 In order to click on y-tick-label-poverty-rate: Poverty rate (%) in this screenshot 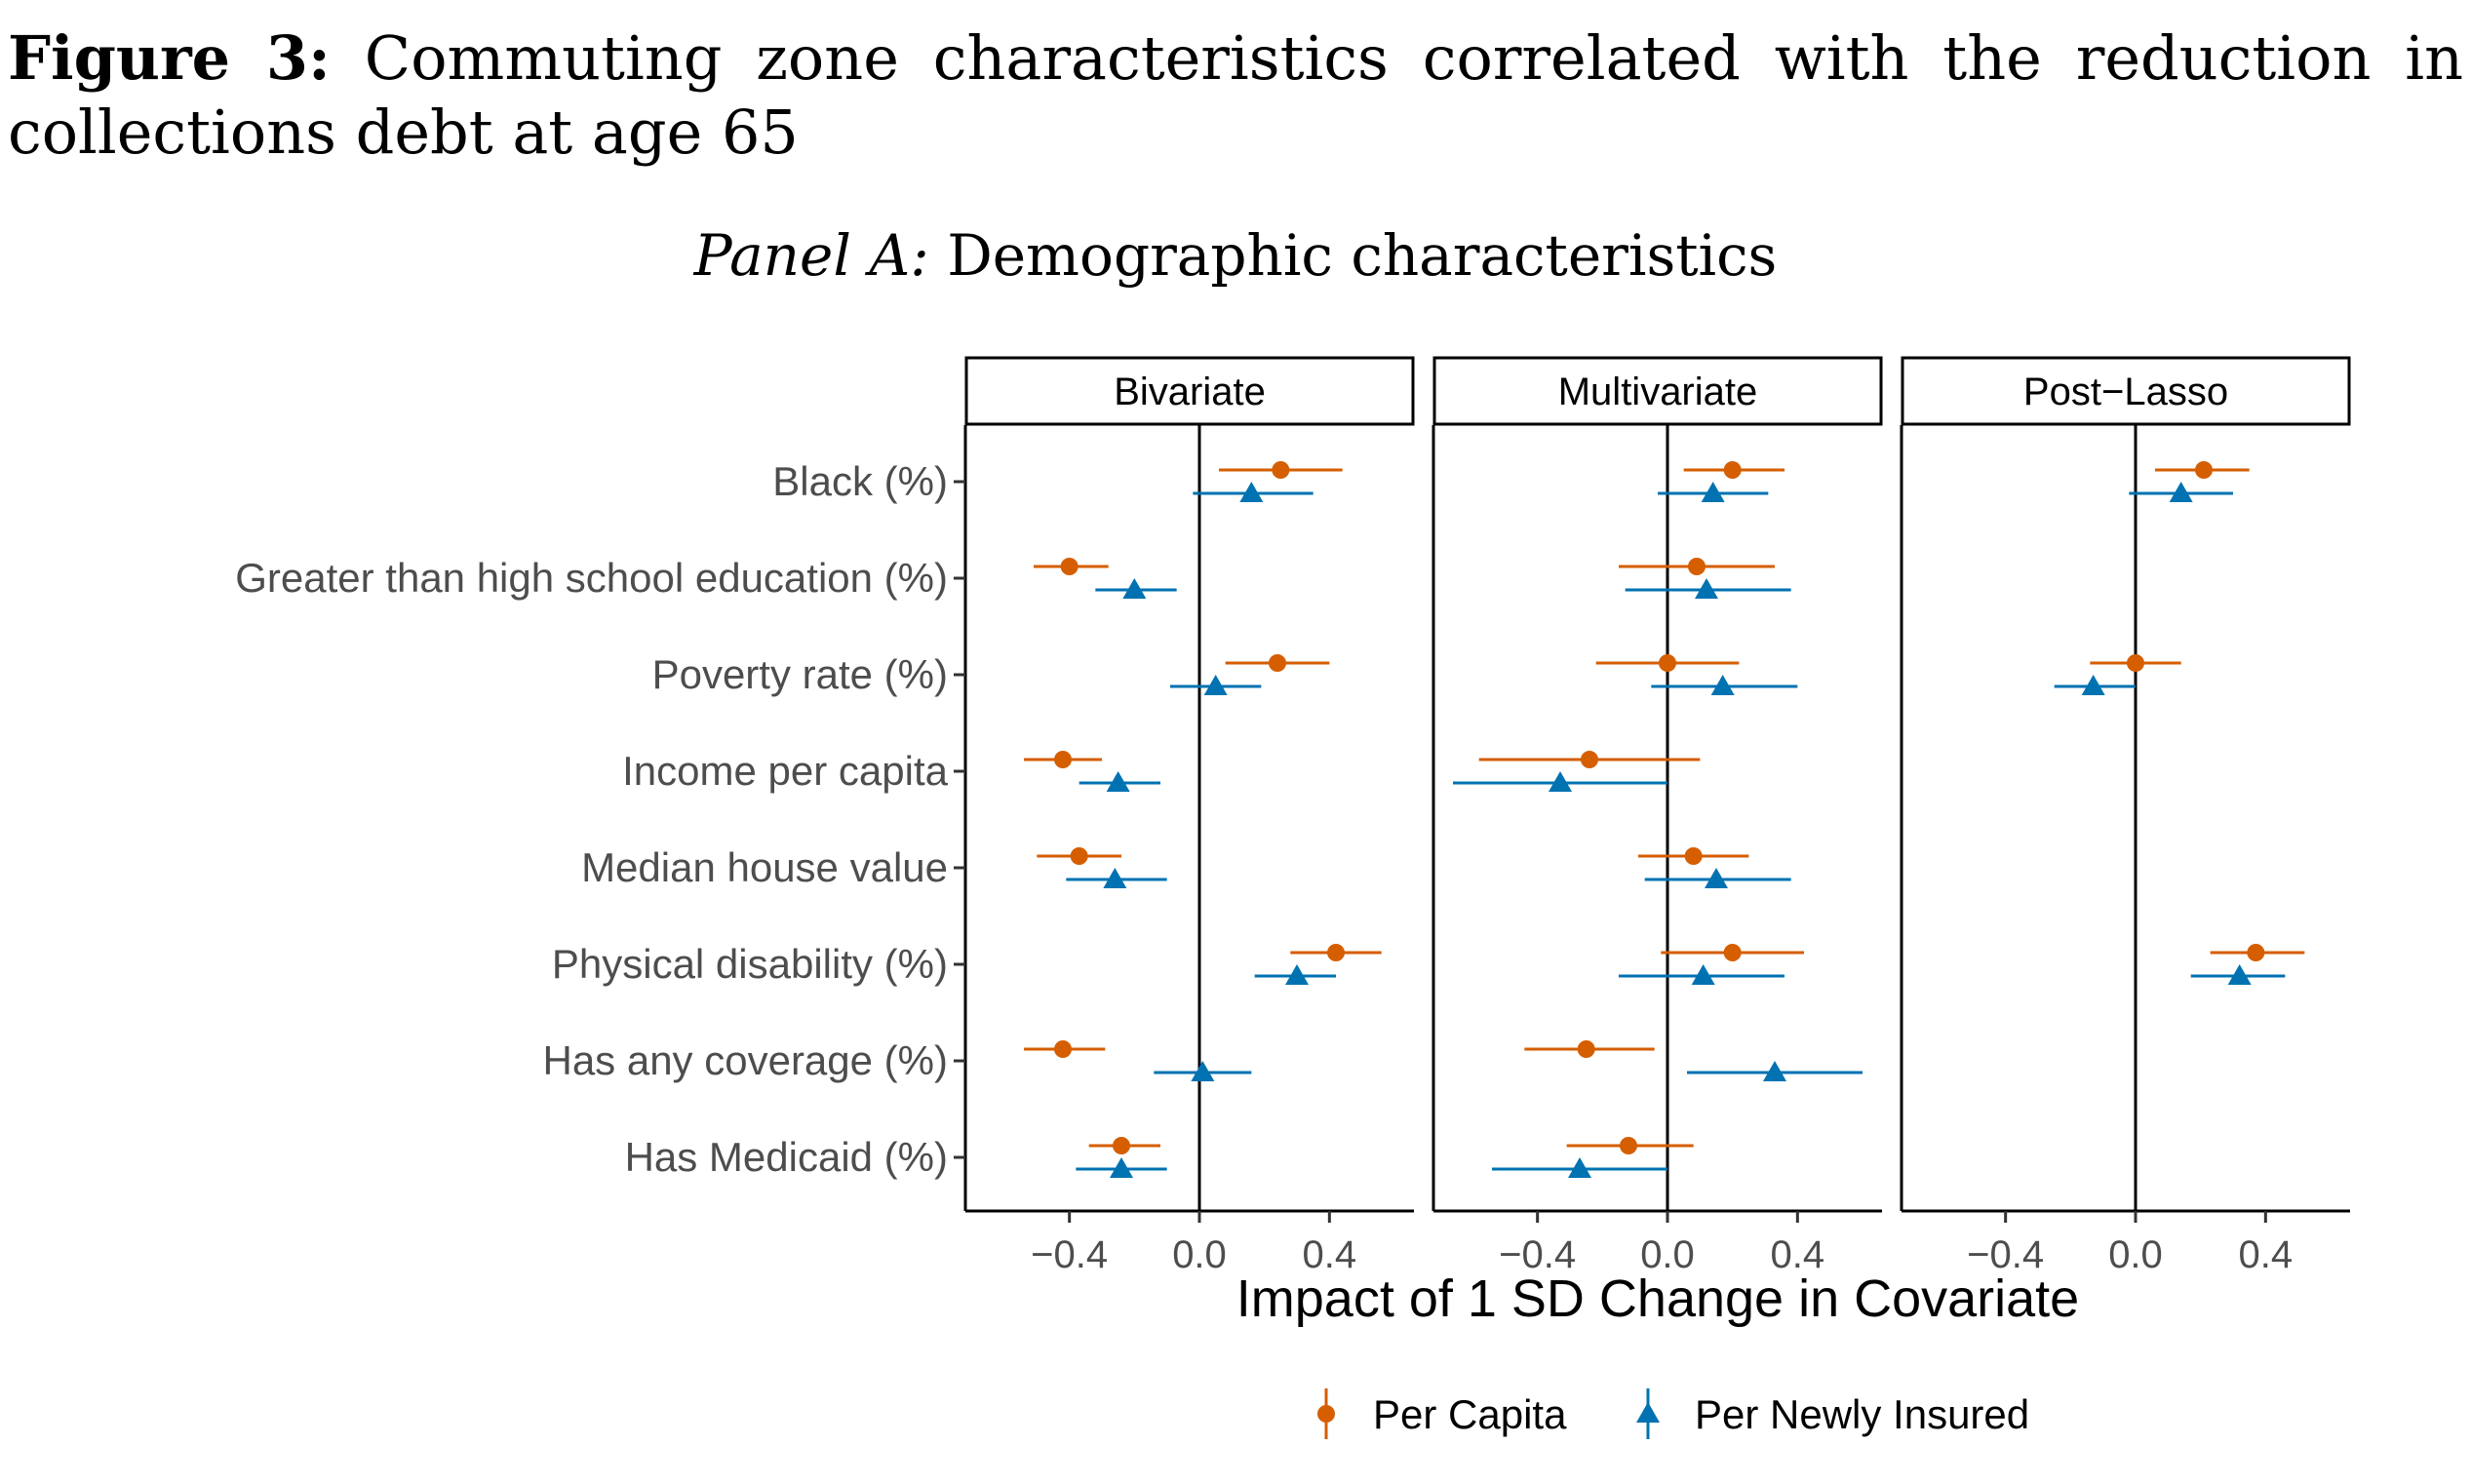, I will do `click(800, 674)`.